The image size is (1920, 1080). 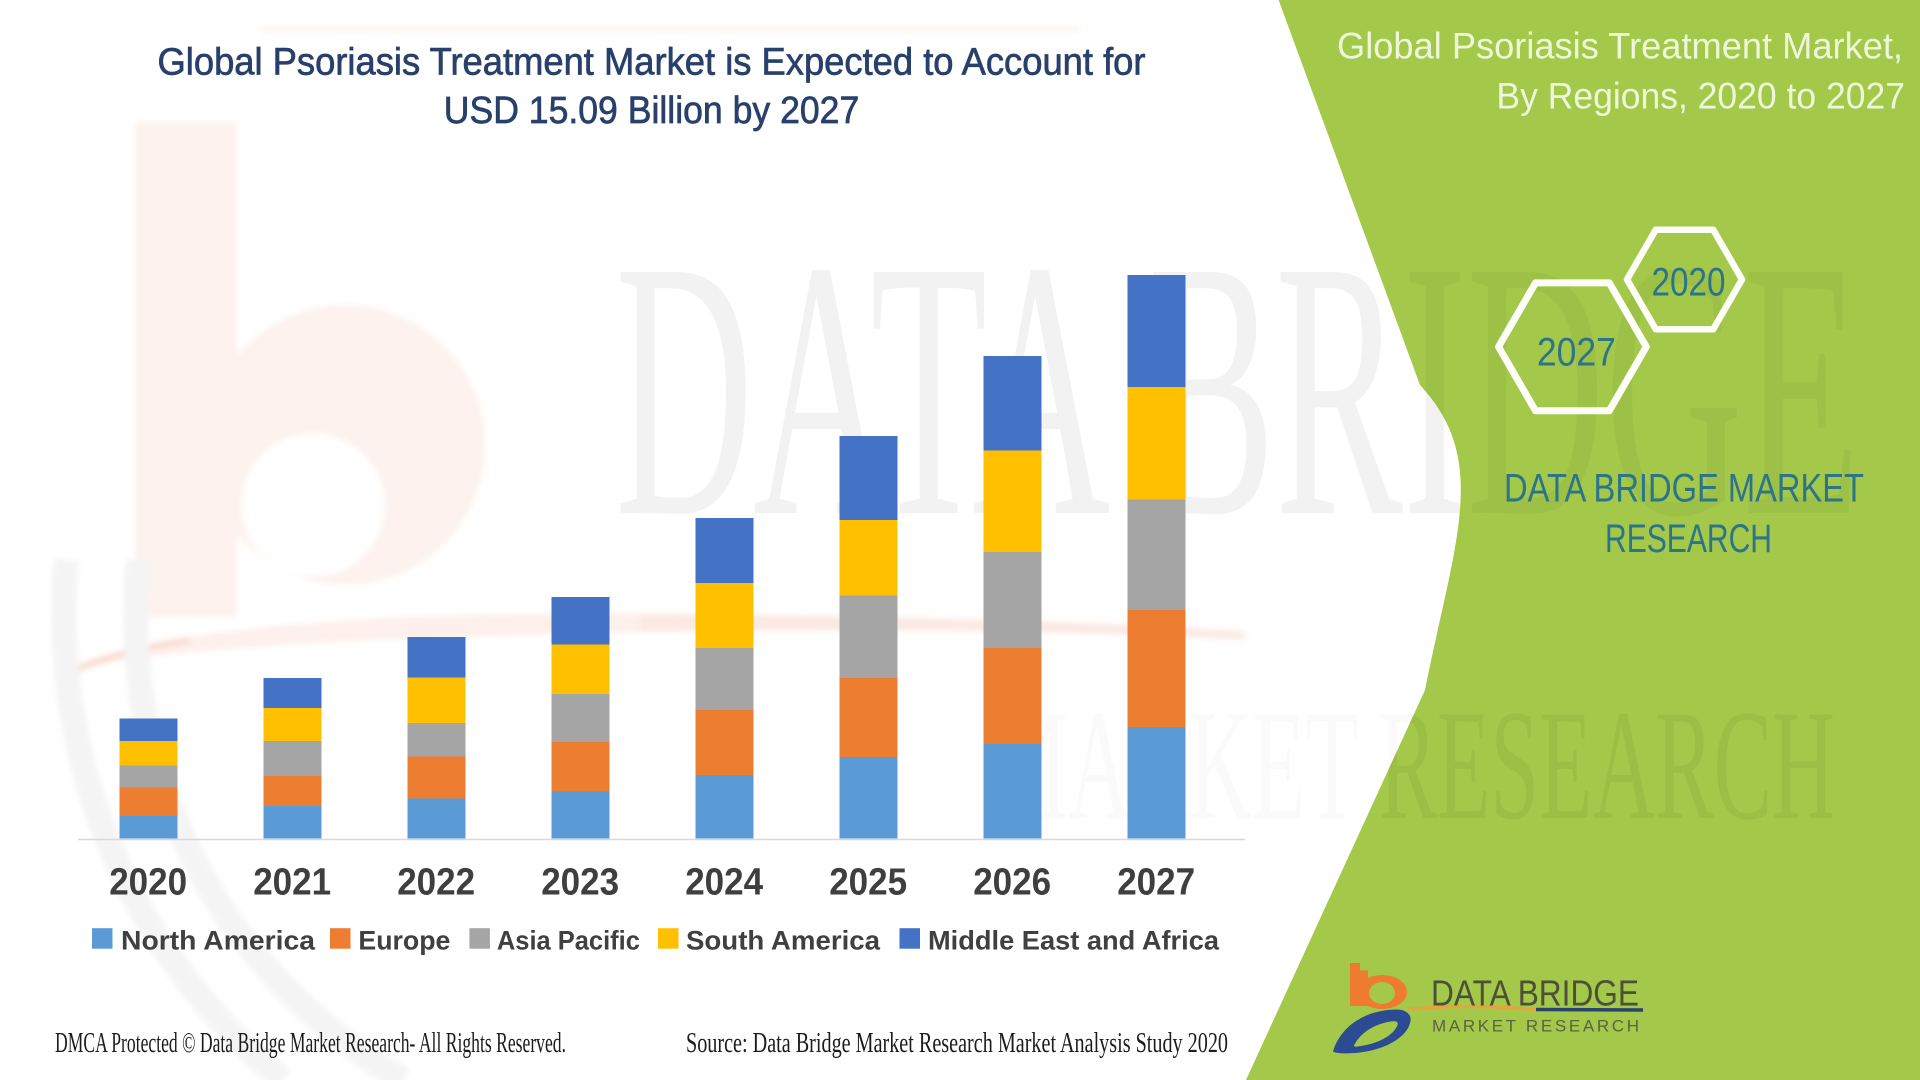 I want to click on svg-text: 2025, so click(x=868, y=883).